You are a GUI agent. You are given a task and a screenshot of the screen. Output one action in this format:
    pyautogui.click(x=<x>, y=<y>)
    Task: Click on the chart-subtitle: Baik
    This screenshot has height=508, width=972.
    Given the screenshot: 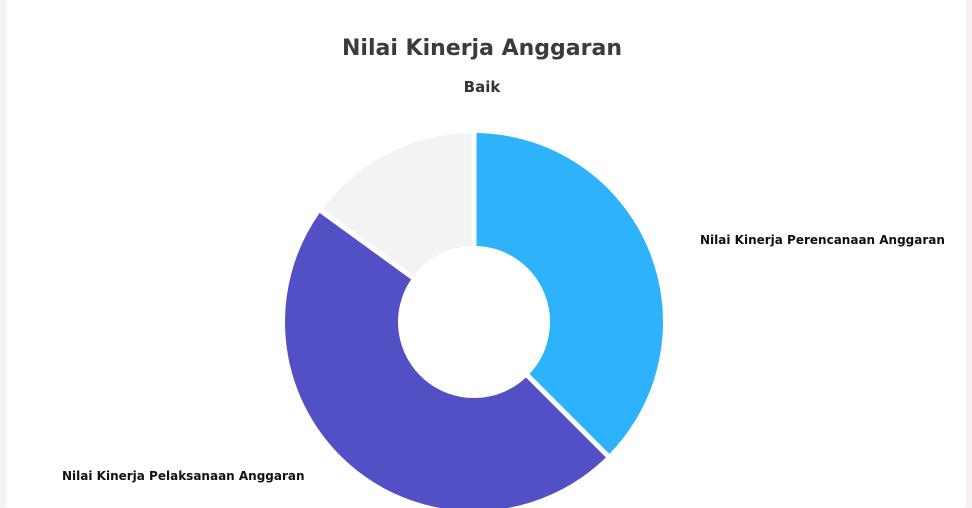 What is the action you would take?
    pyautogui.click(x=482, y=87)
    